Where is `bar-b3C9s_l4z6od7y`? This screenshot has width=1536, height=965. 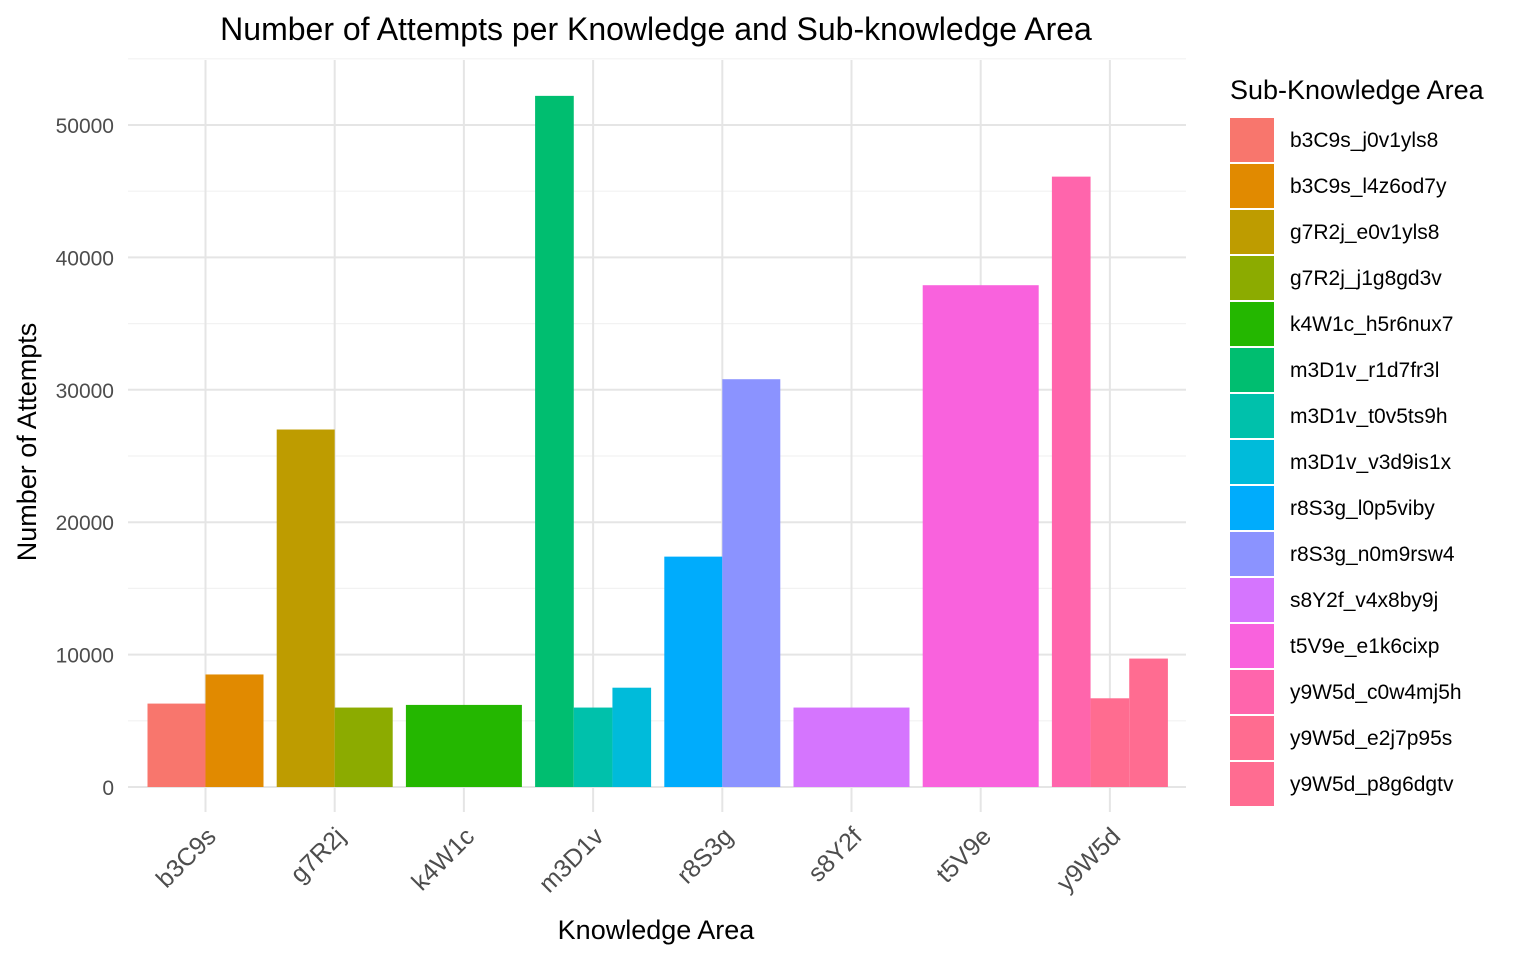 bar-b3C9s_l4z6od7y is located at coordinates (234, 730).